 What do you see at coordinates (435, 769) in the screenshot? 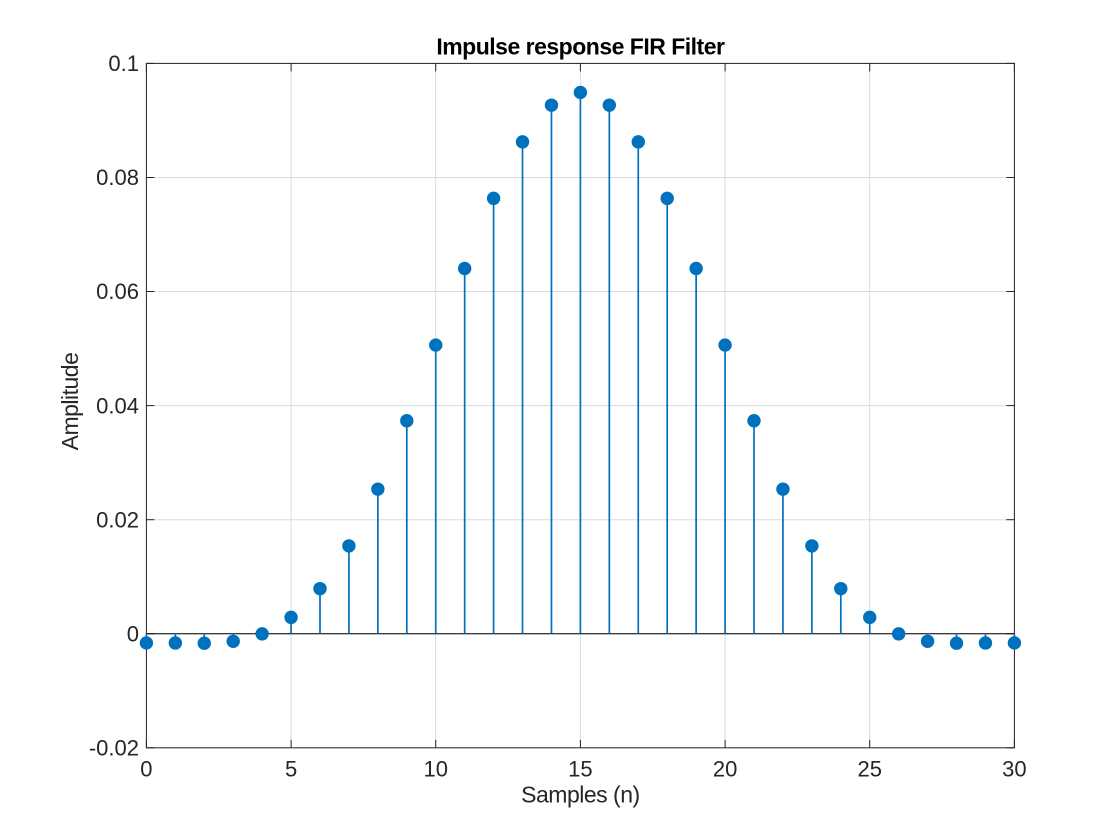
I see `svg-text: 10` at bounding box center [435, 769].